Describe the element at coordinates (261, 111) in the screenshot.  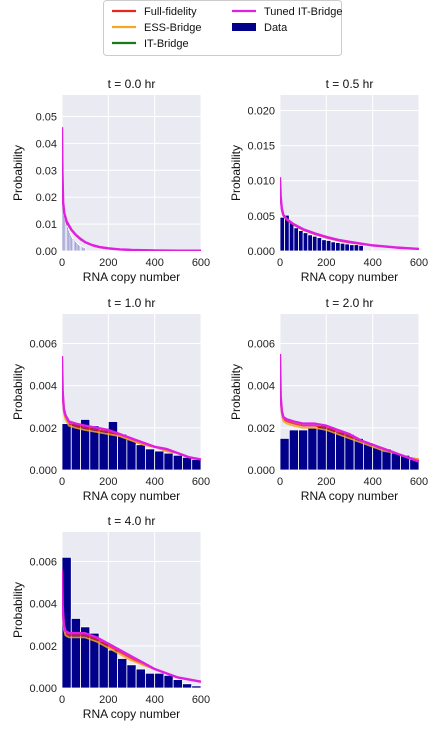
I see `y-tick-label: 0.020` at that location.